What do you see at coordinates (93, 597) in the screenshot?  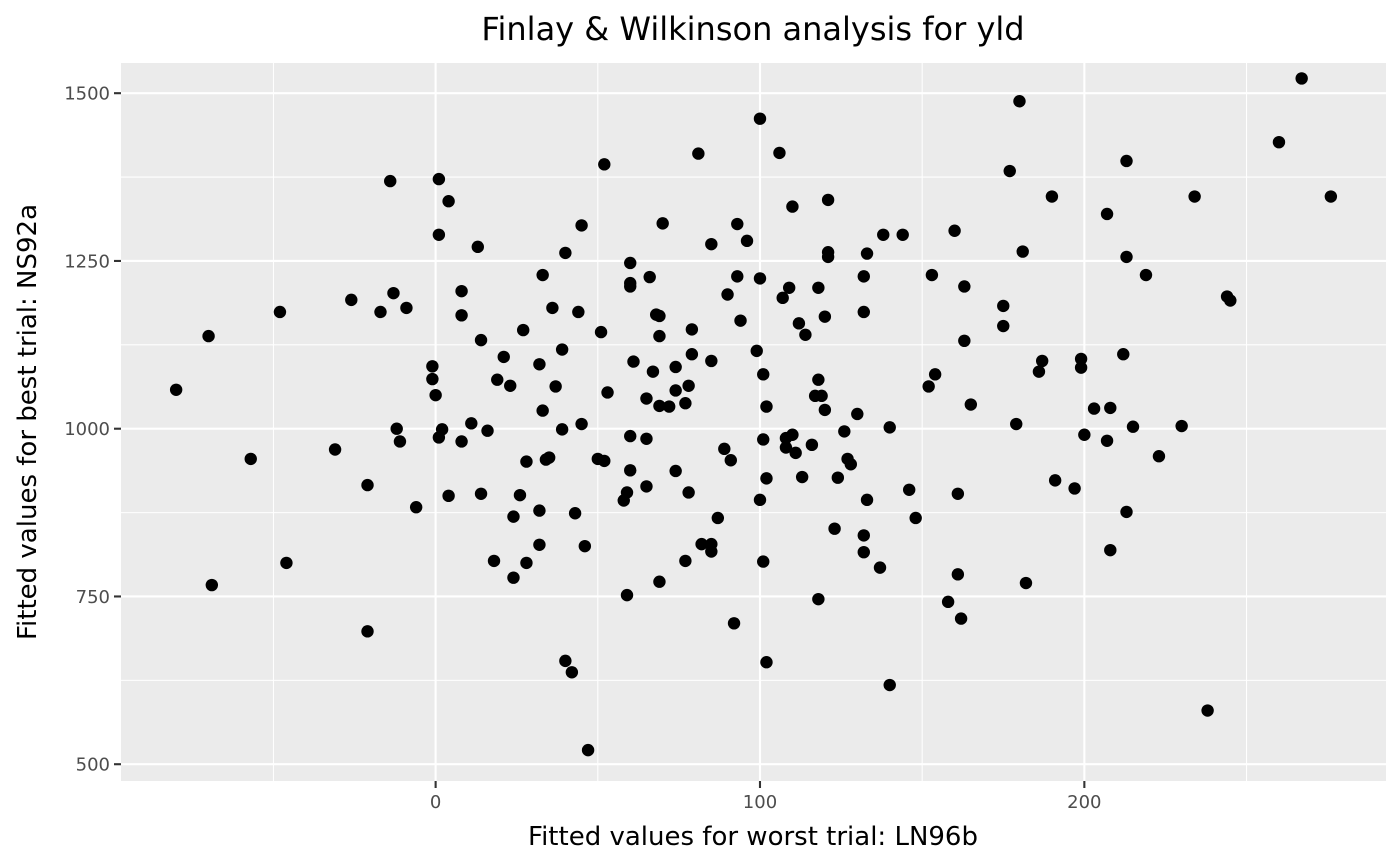 I see `y-tick-label: 750` at bounding box center [93, 597].